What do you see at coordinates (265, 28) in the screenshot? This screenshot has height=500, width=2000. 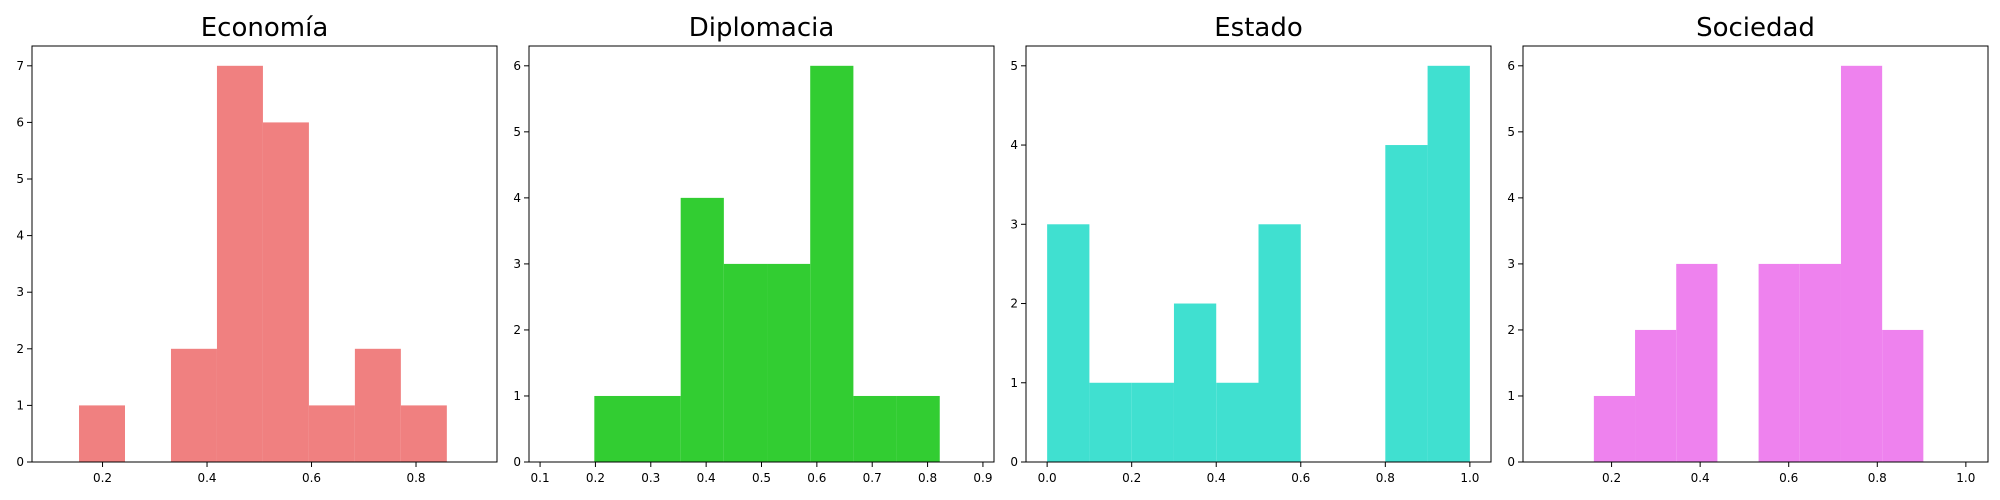 I see `chart-title: Economía` at bounding box center [265, 28].